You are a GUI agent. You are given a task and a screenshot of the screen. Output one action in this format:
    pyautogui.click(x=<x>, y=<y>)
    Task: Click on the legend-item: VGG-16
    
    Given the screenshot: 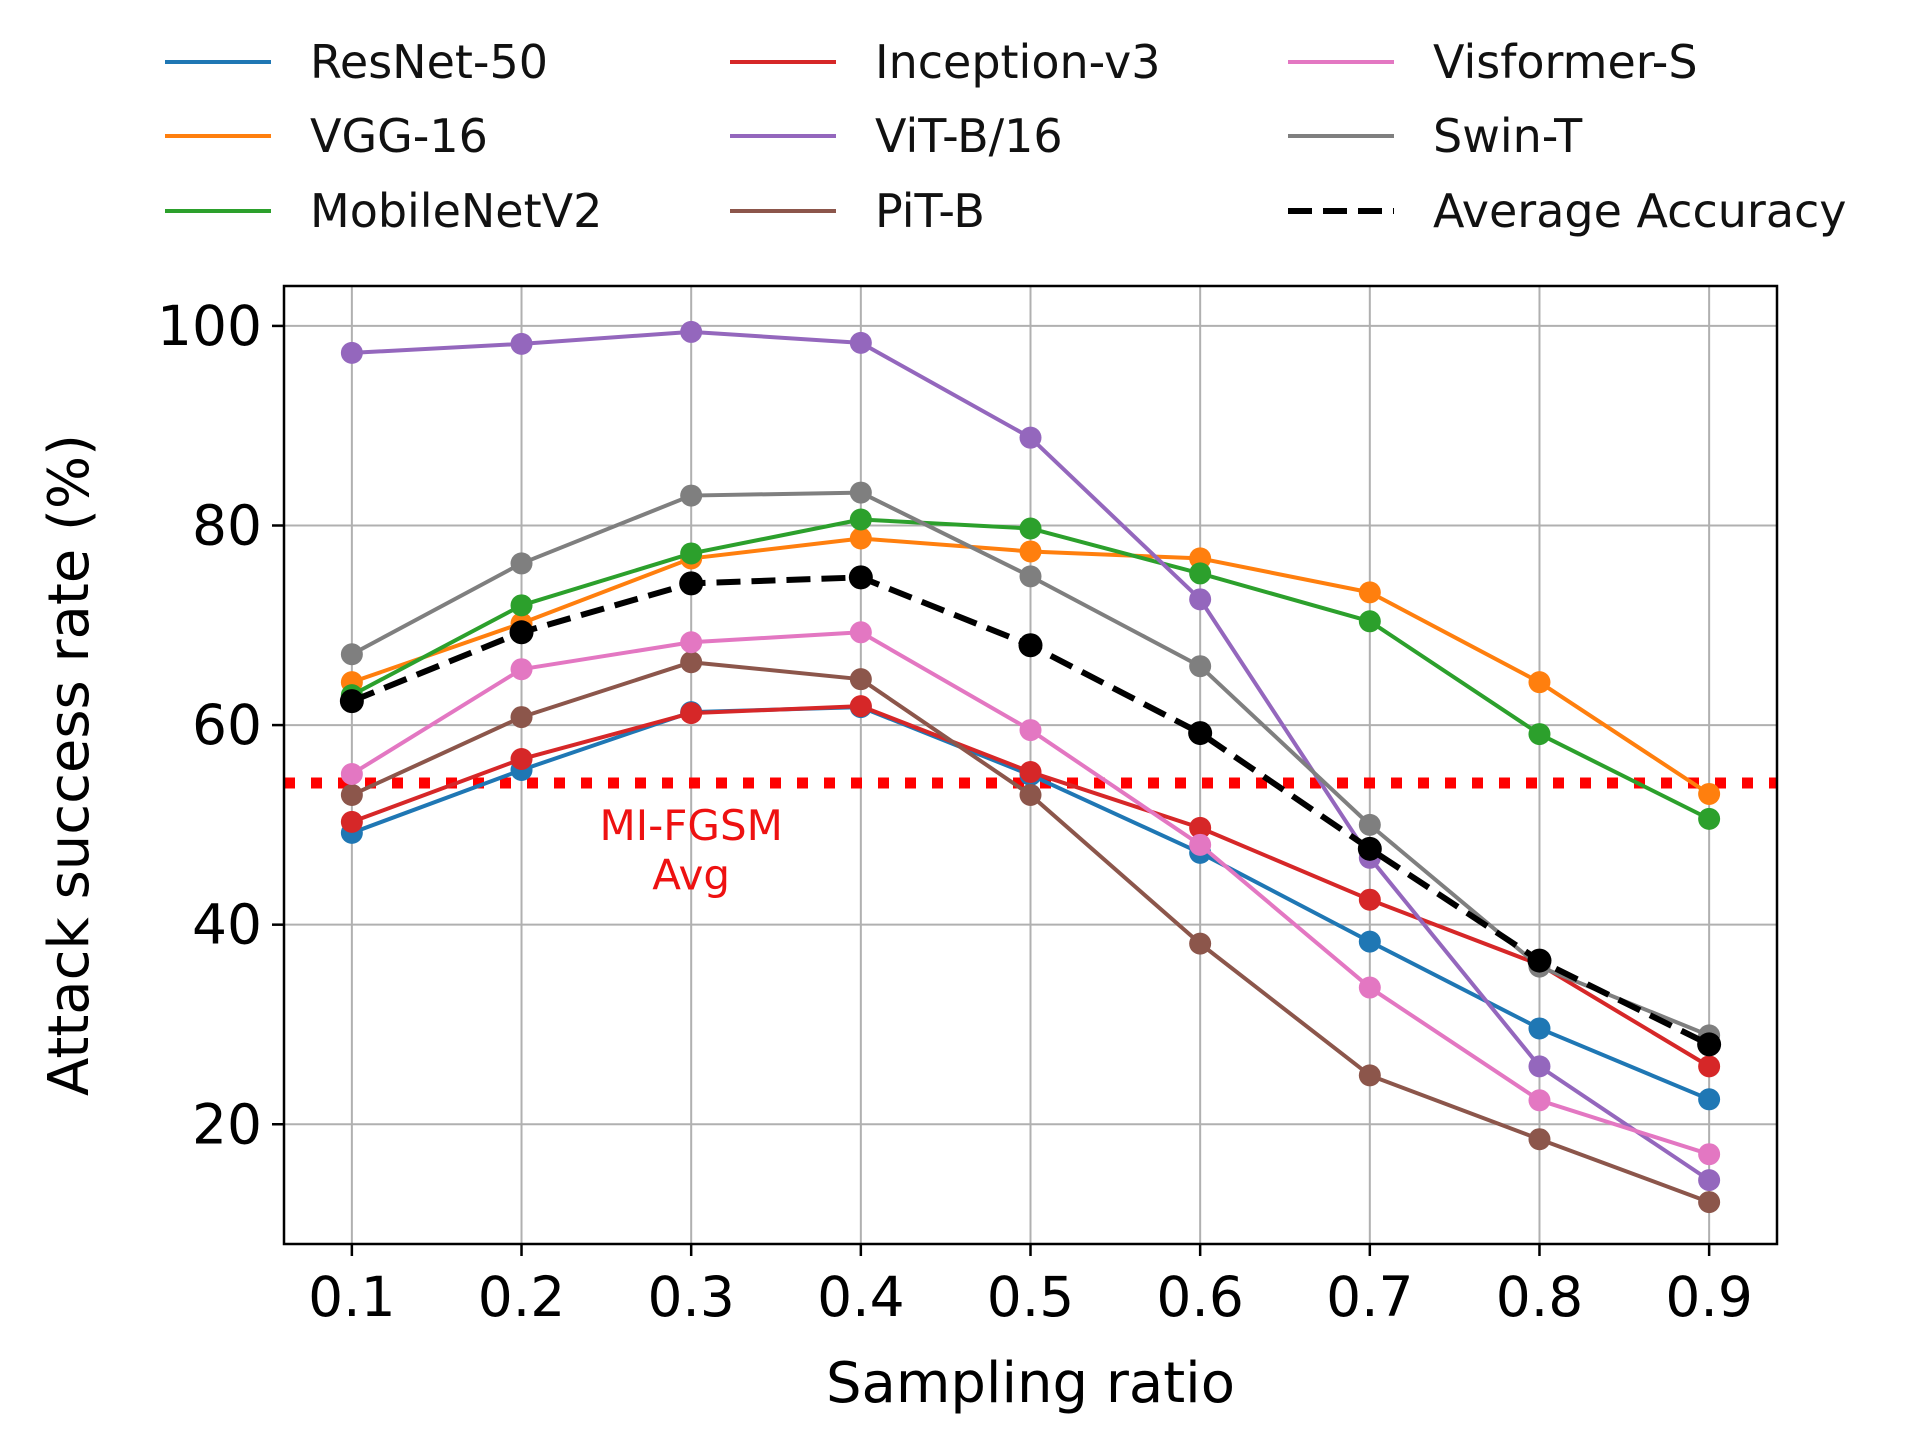 What is the action you would take?
    pyautogui.click(x=326, y=136)
    